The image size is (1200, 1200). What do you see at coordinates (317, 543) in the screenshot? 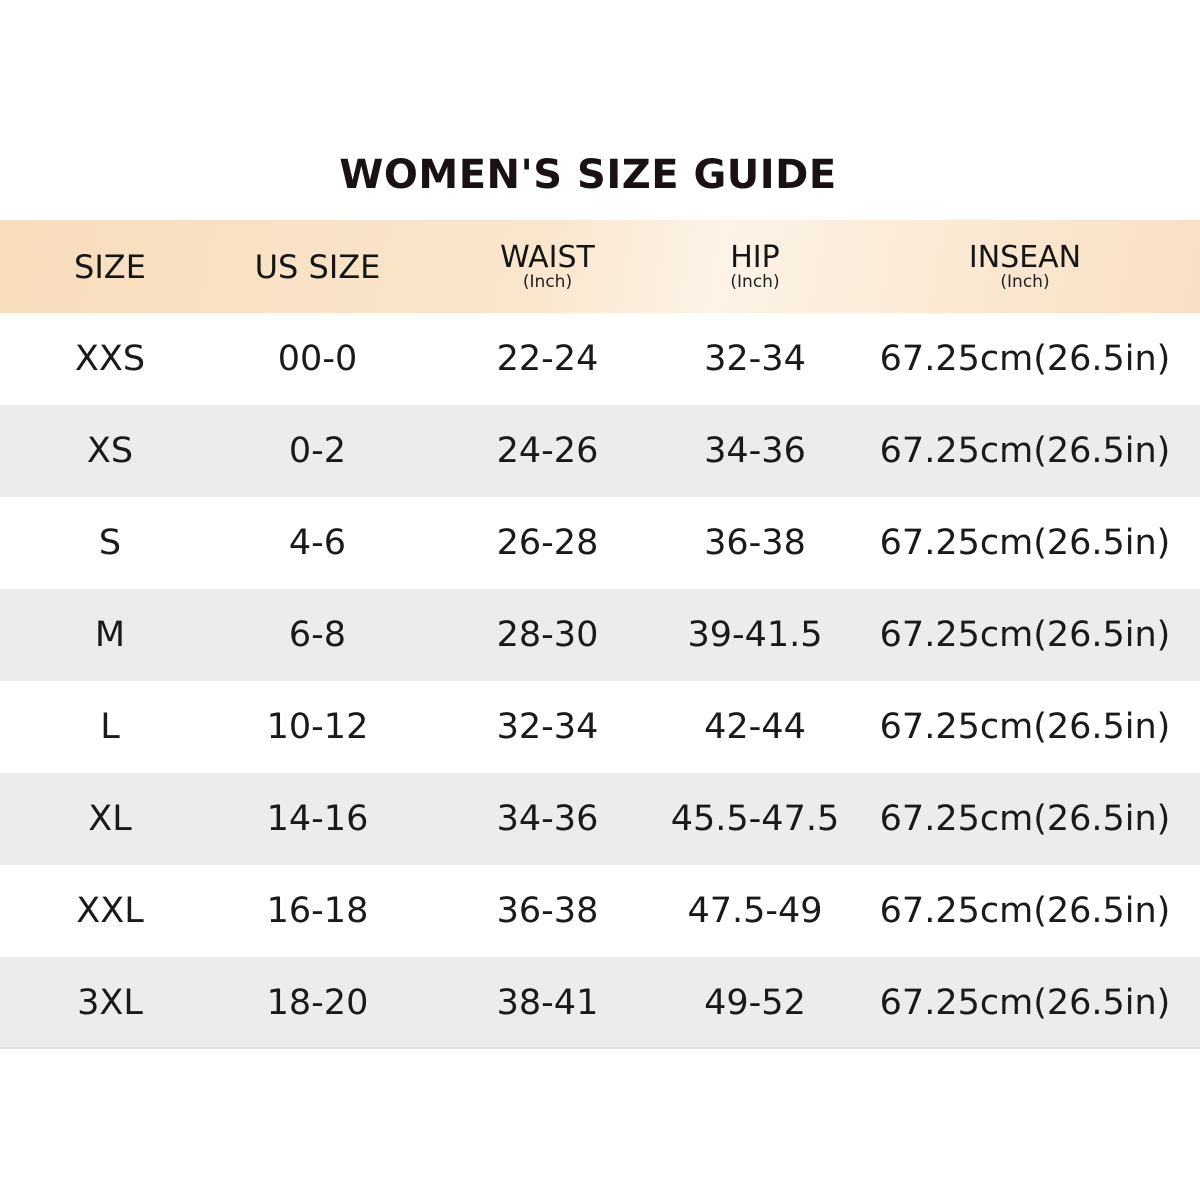
I see `cell-us-size: 4-6` at bounding box center [317, 543].